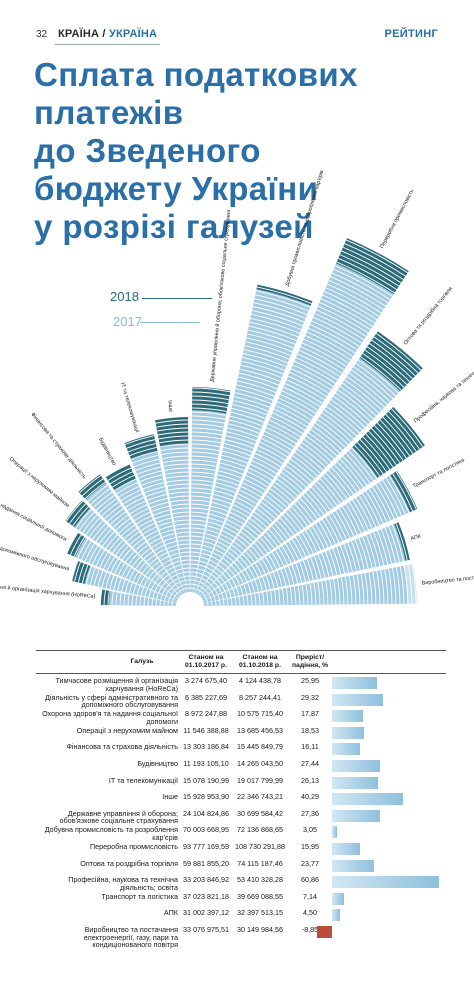 The width and height of the screenshot is (474, 994). What do you see at coordinates (346, 749) in the screenshot?
I see `change-bar` at bounding box center [346, 749].